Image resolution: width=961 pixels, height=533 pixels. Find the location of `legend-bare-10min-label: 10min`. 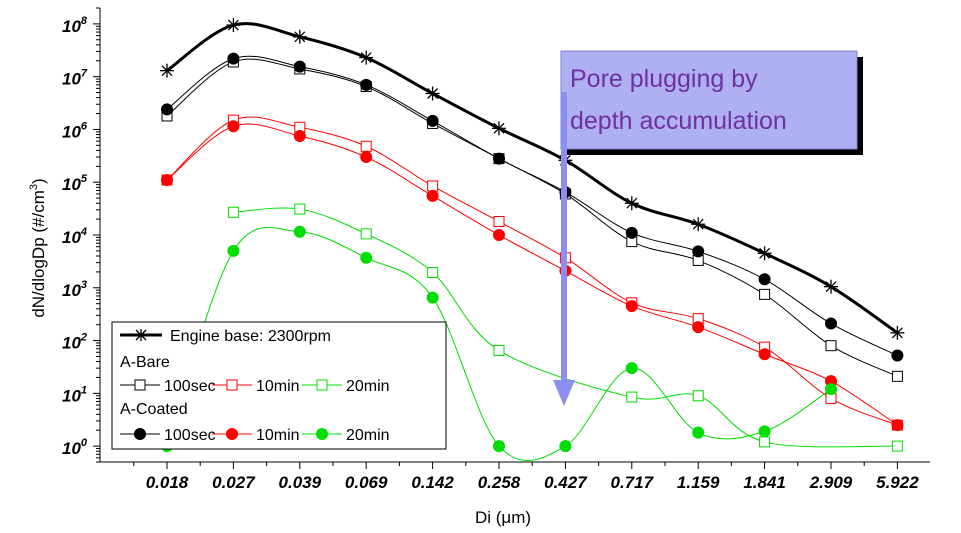

legend-bare-10min-label: 10min is located at coordinates (278, 386).